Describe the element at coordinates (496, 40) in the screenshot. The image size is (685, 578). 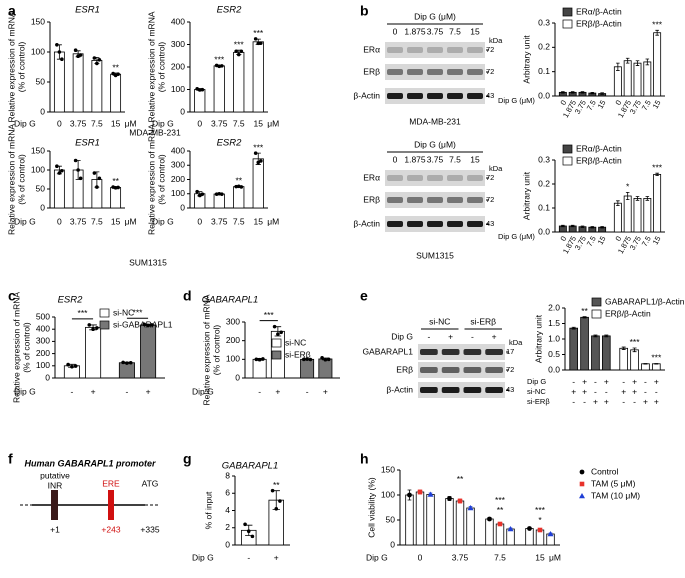
I see `kda-unit: kDa` at that location.